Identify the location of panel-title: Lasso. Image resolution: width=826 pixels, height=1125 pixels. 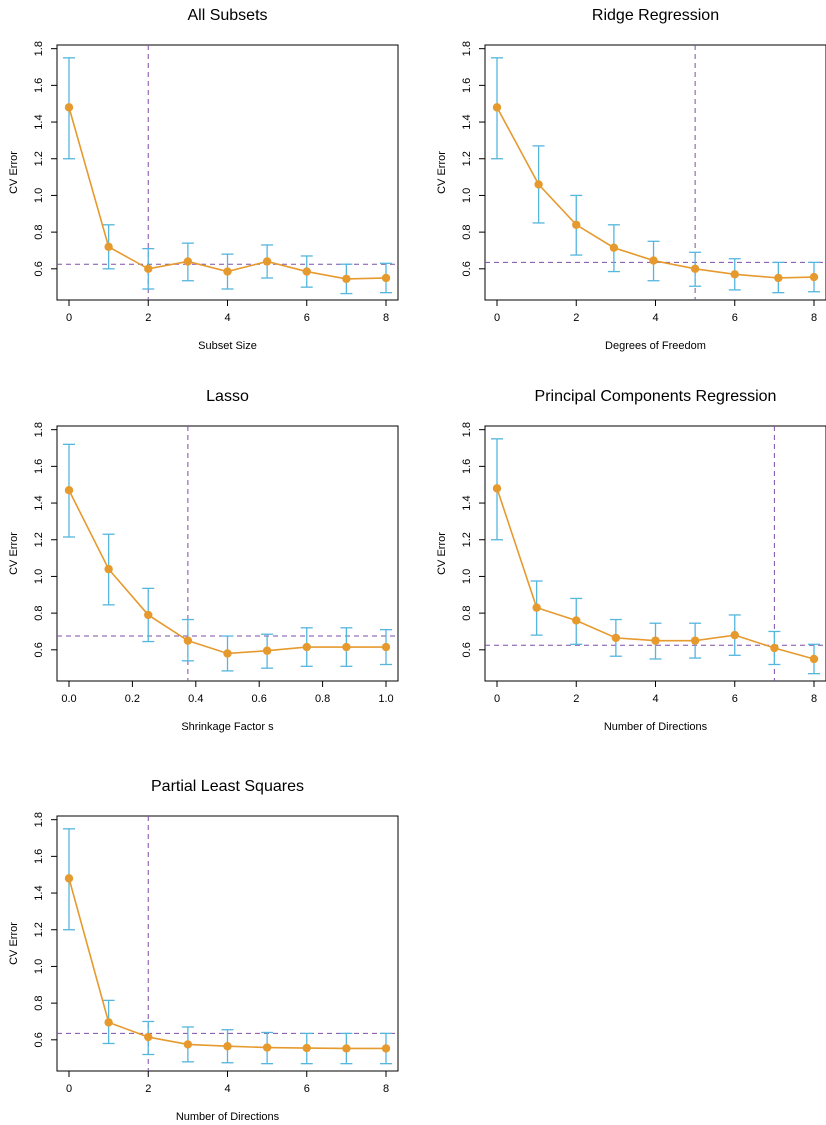
(227, 396).